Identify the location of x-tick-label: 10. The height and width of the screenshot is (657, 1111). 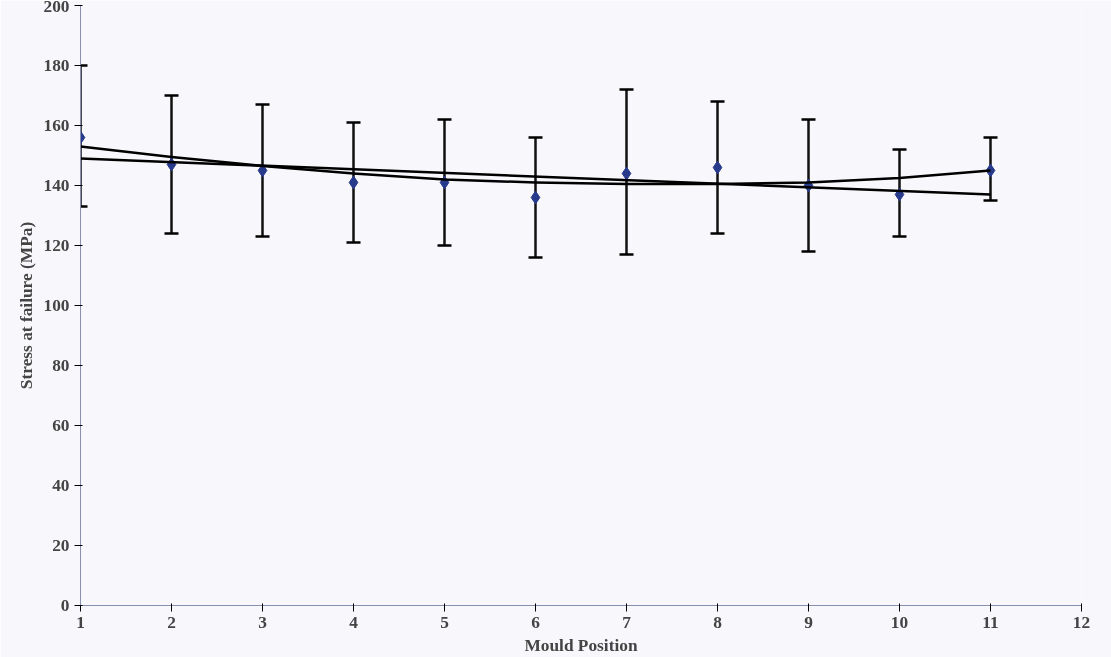
(899, 622).